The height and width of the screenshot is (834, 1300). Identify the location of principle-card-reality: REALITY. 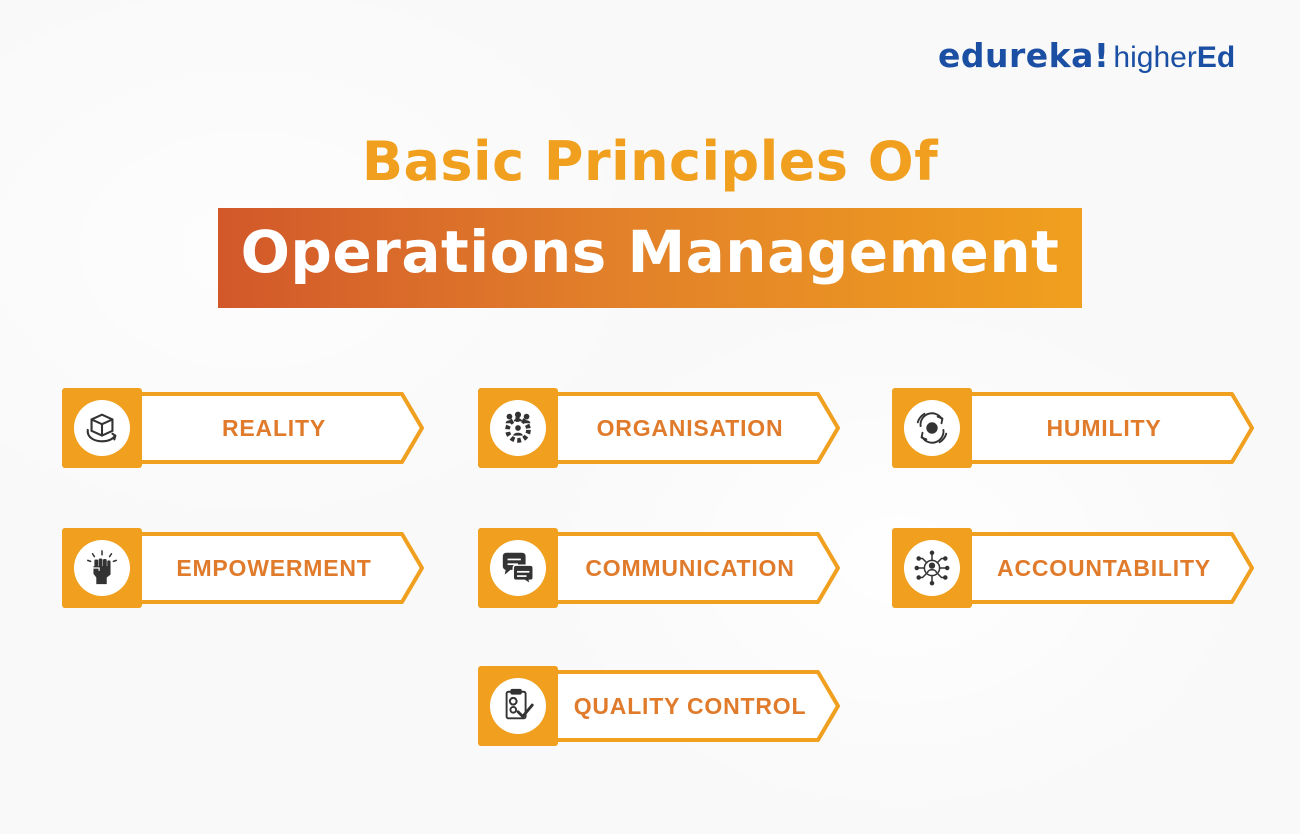
(244, 428).